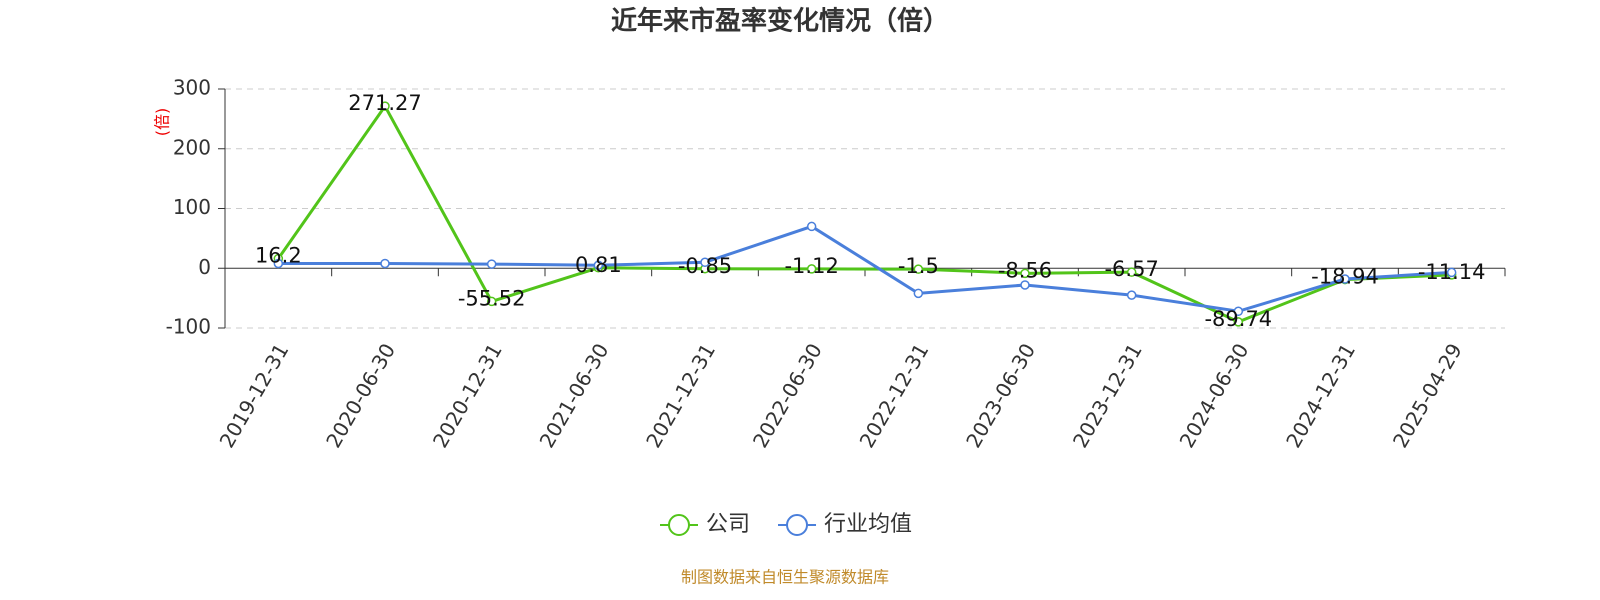  Describe the element at coordinates (894, 395) in the screenshot. I see `x-tick-label: 2022-12-31` at that location.